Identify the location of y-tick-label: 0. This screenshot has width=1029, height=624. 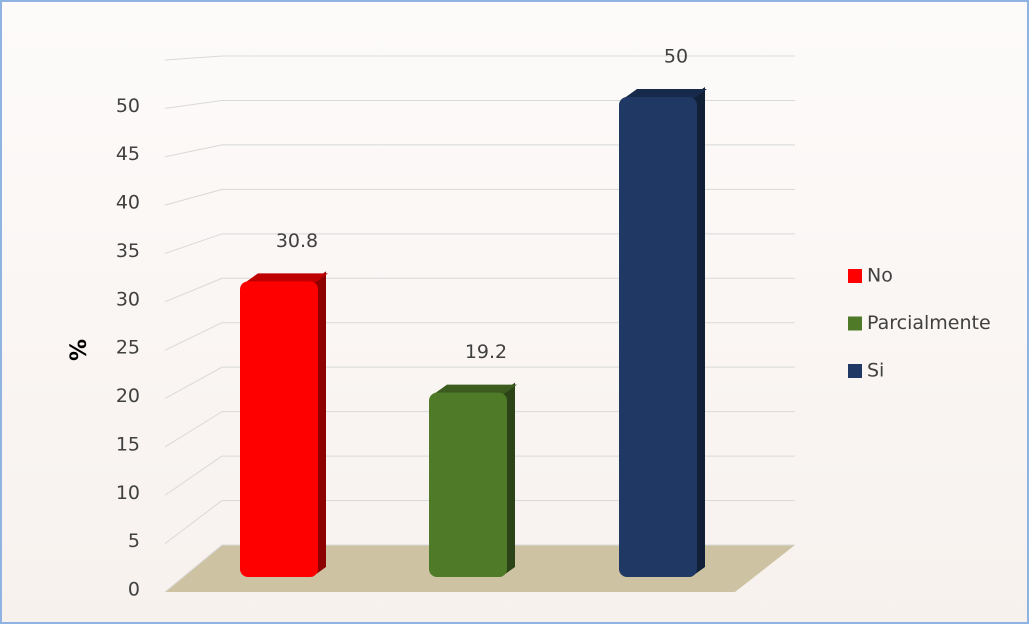
(134, 590).